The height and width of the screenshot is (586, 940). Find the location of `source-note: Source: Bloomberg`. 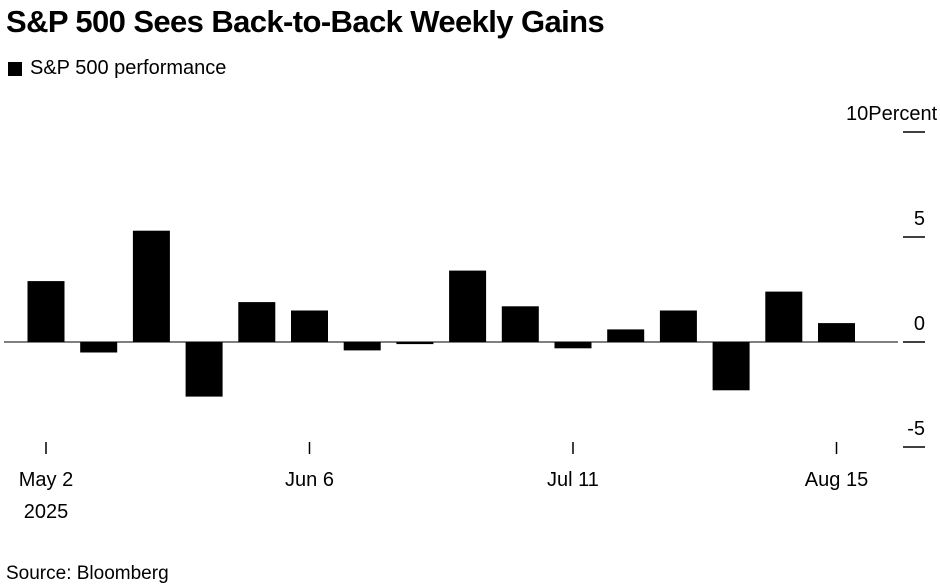

source-note: Source: Bloomberg is located at coordinates (87, 573).